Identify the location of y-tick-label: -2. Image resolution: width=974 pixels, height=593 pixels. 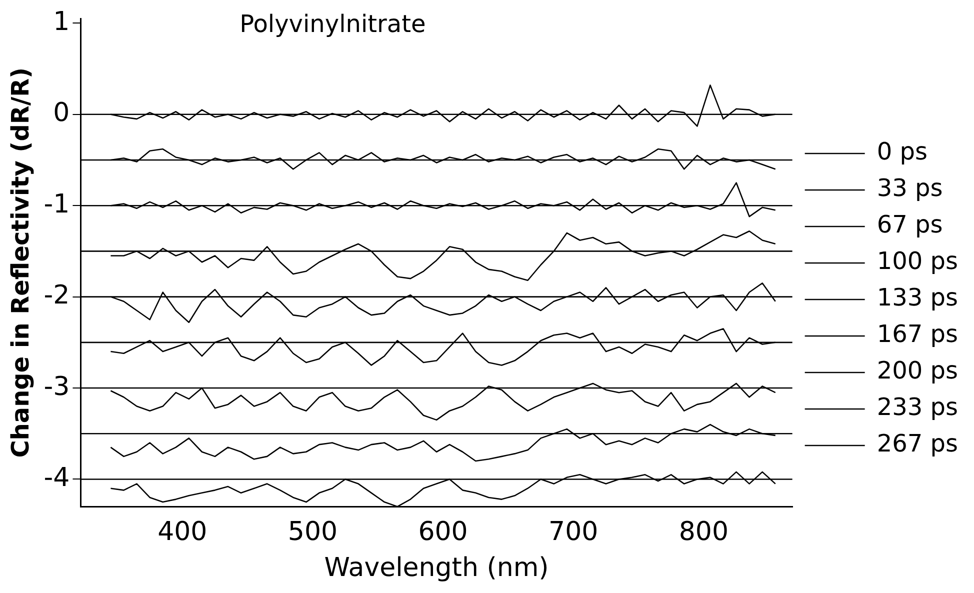
(57, 295).